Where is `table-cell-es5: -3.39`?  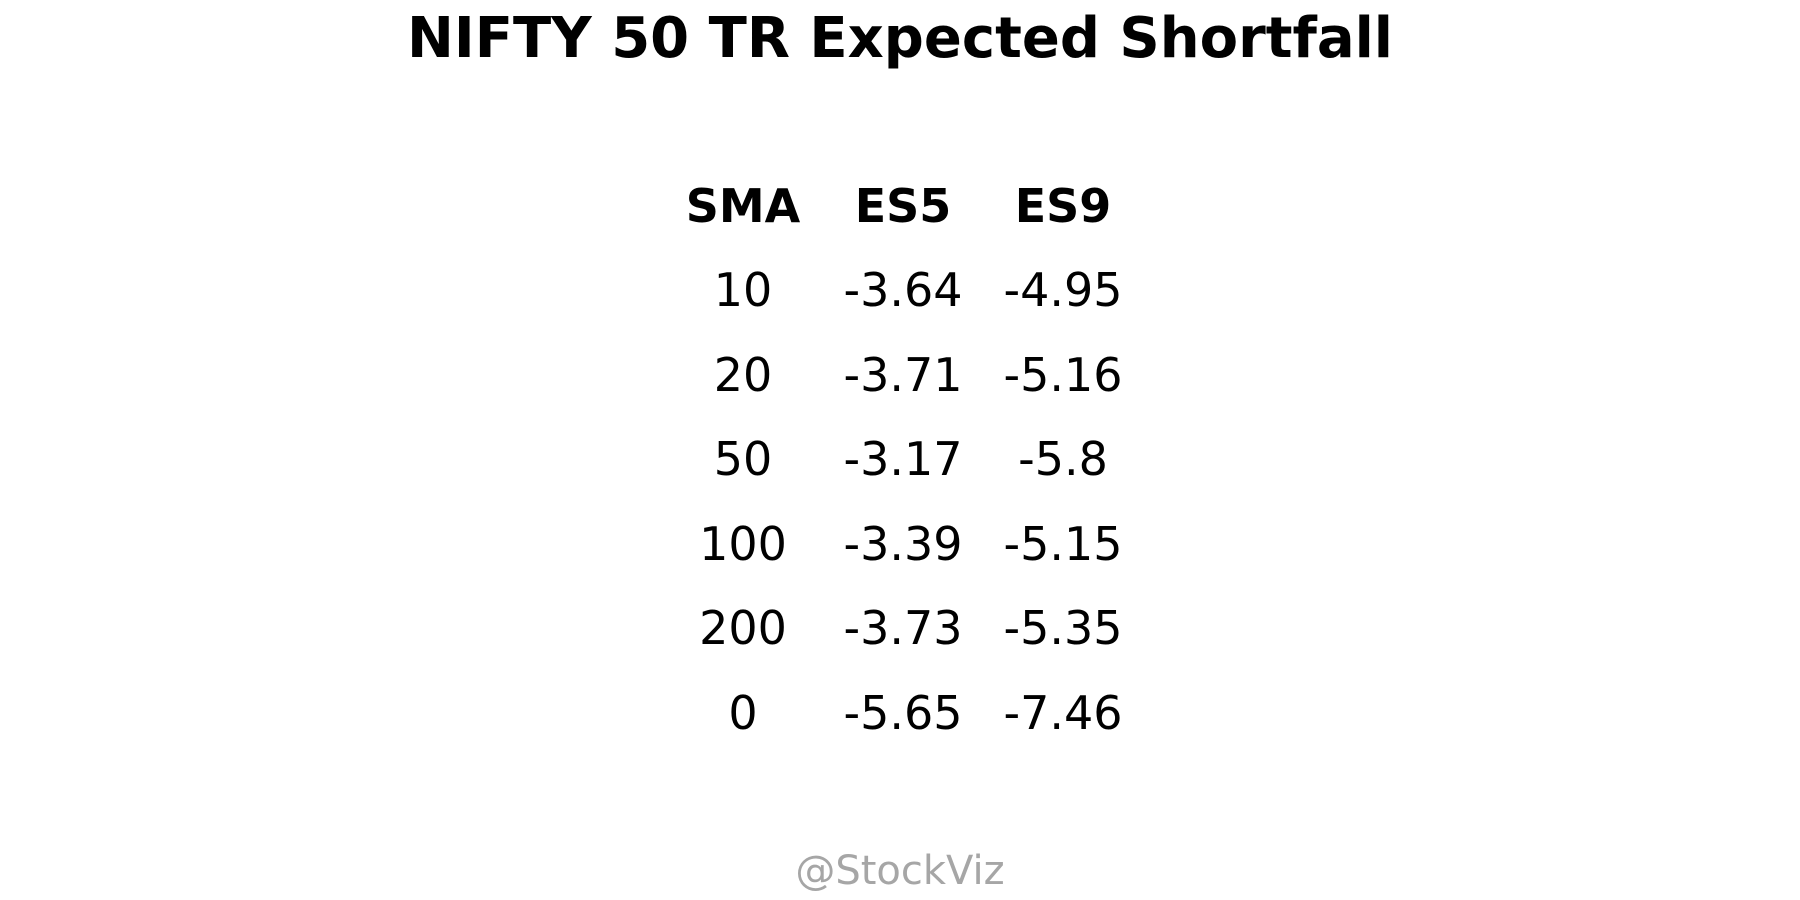 table-cell-es5: -3.39 is located at coordinates (903, 543).